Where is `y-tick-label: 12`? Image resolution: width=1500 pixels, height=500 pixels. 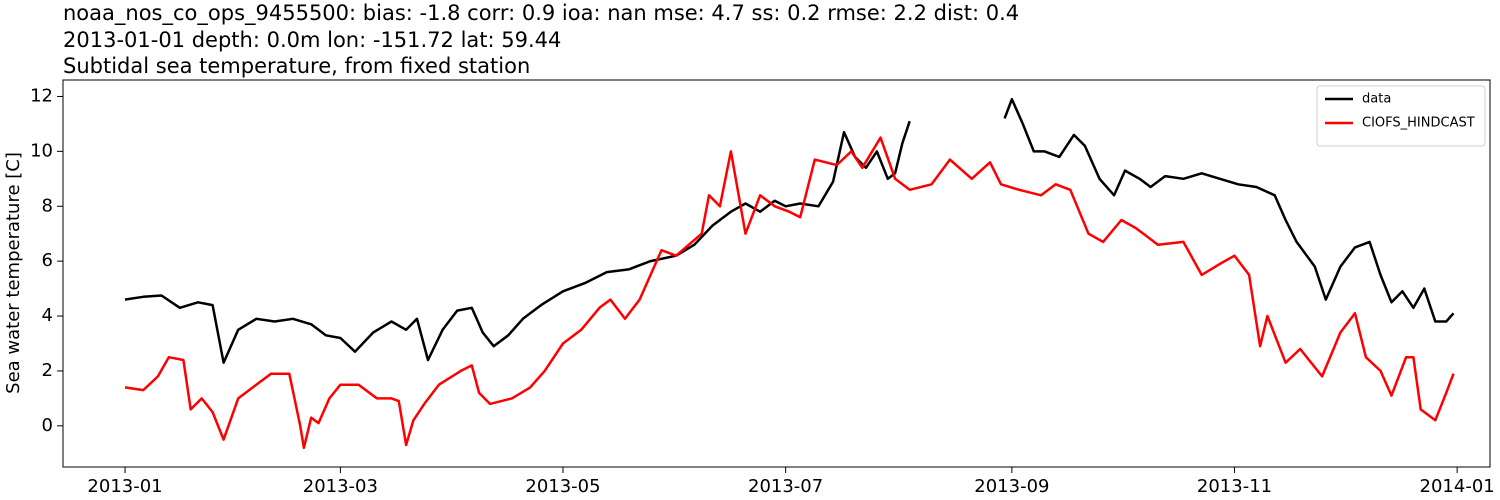
y-tick-label: 12 is located at coordinates (41, 95).